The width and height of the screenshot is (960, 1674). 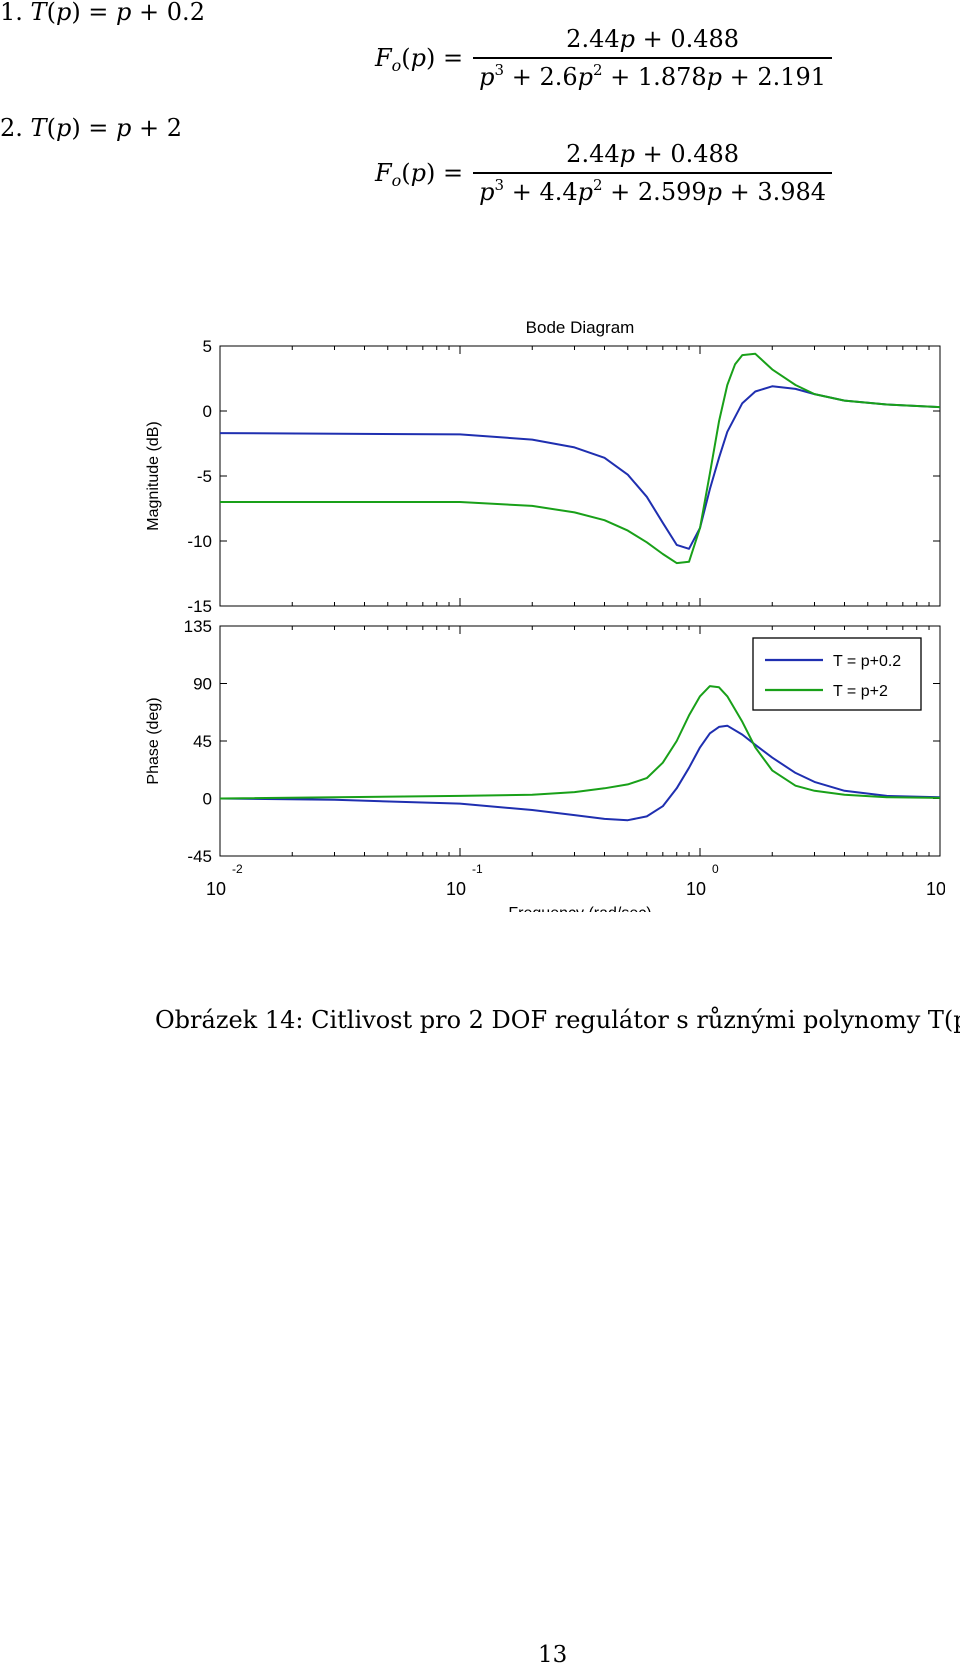 I want to click on phase-ytick-label: 135, so click(x=198, y=626).